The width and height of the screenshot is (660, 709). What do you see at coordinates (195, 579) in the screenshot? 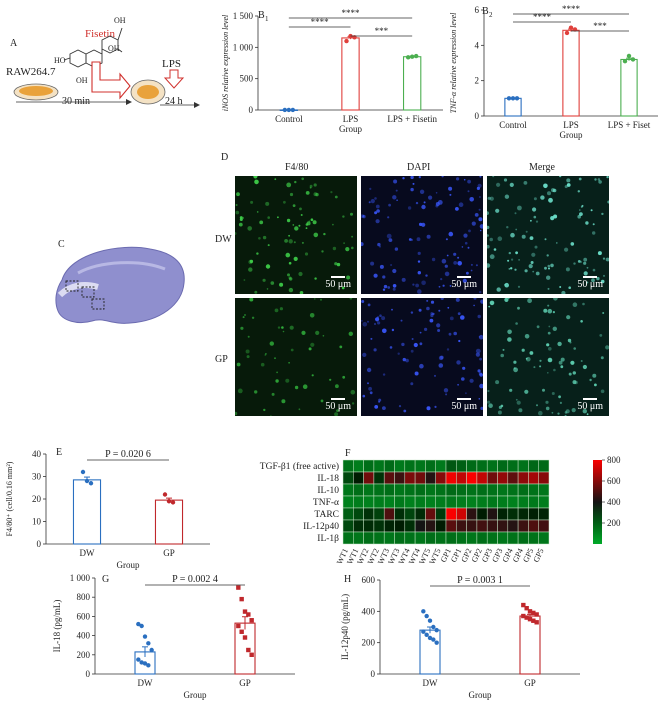
I see `p-value-label: P = 0.002 4` at bounding box center [195, 579].